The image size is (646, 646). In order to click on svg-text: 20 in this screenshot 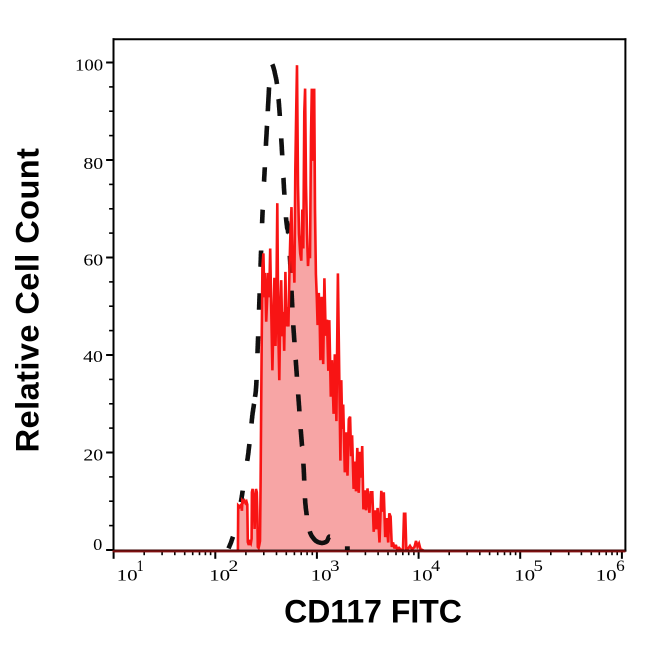, I will do `click(93, 455)`.